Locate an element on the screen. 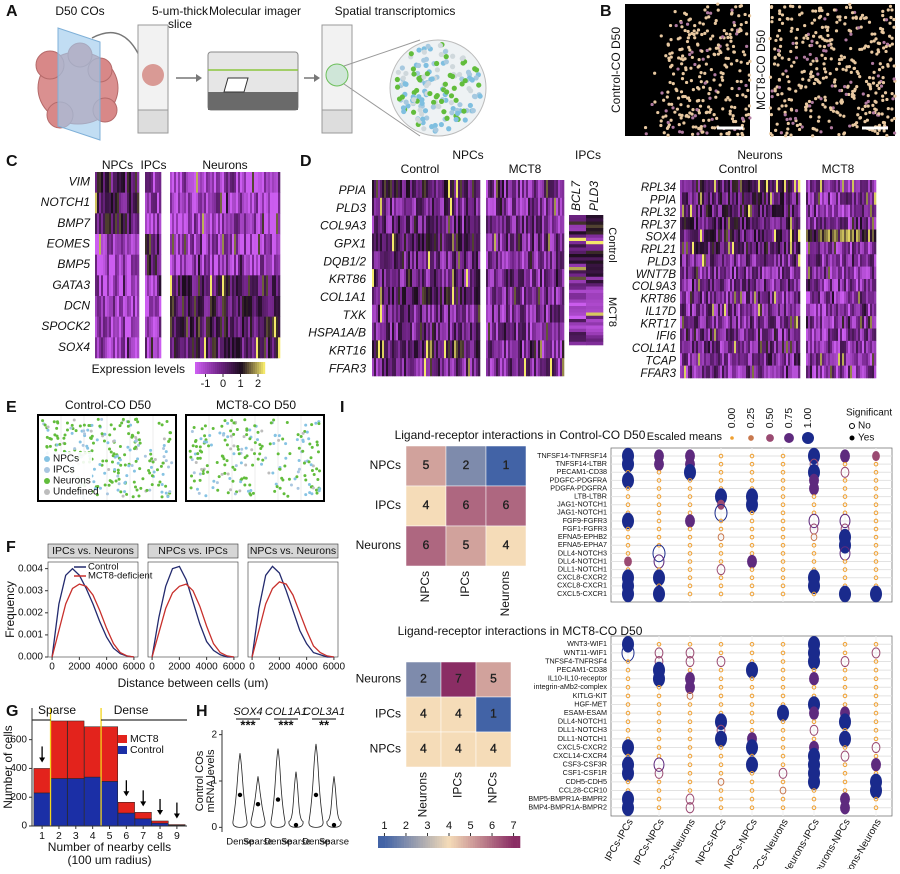 The height and width of the screenshot is (874, 900). colorbar-cell is located at coordinates (214, 368).